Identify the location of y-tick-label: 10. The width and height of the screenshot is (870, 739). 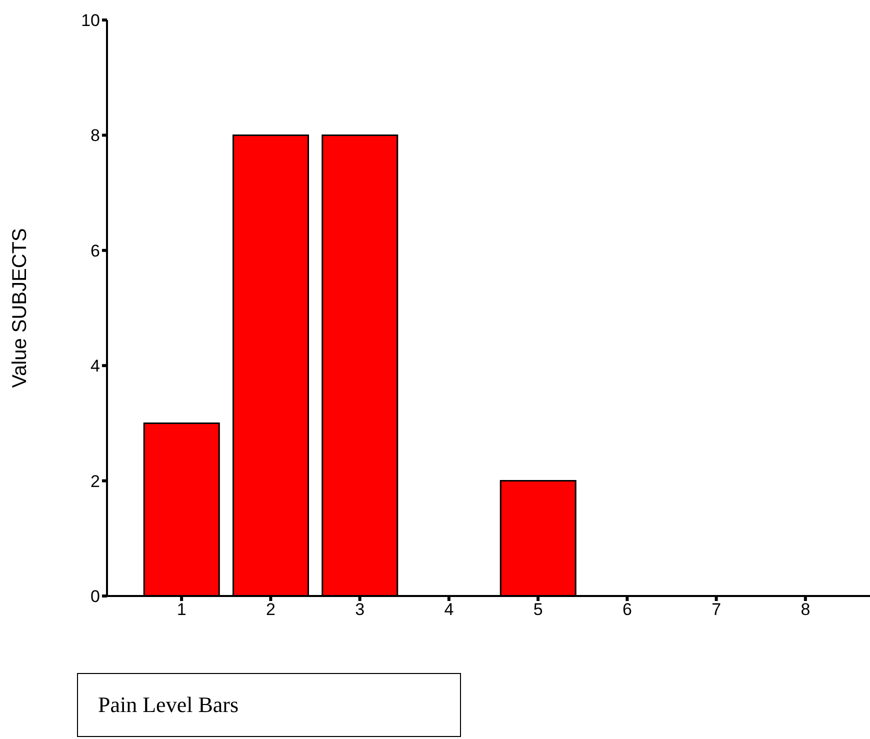
(90, 20).